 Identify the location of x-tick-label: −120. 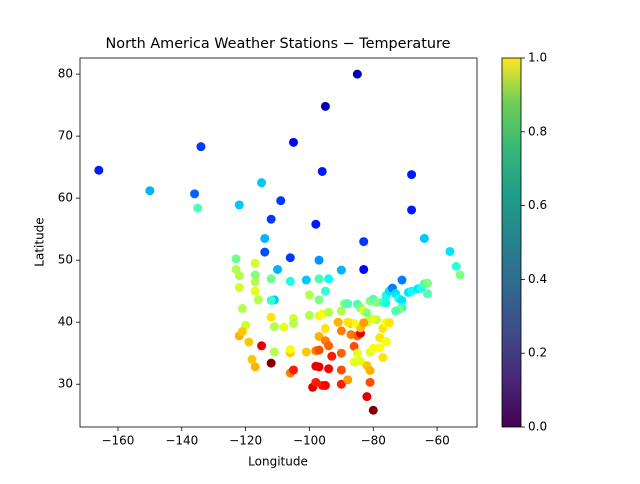
(245, 441).